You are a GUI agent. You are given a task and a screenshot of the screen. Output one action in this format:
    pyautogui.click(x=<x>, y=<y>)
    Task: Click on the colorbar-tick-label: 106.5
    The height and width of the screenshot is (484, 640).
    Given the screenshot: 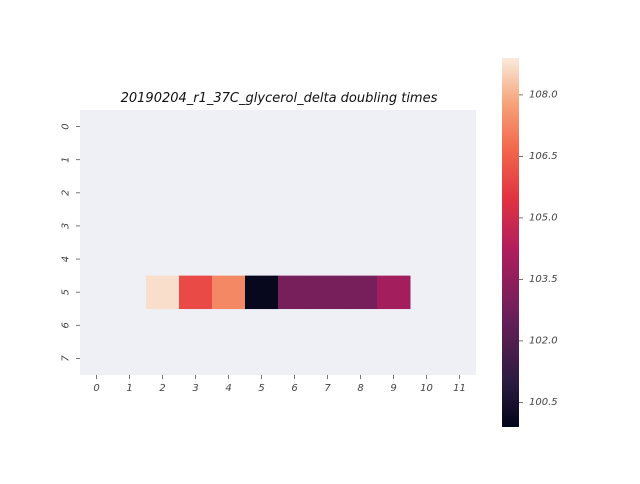 What is the action you would take?
    pyautogui.click(x=543, y=156)
    